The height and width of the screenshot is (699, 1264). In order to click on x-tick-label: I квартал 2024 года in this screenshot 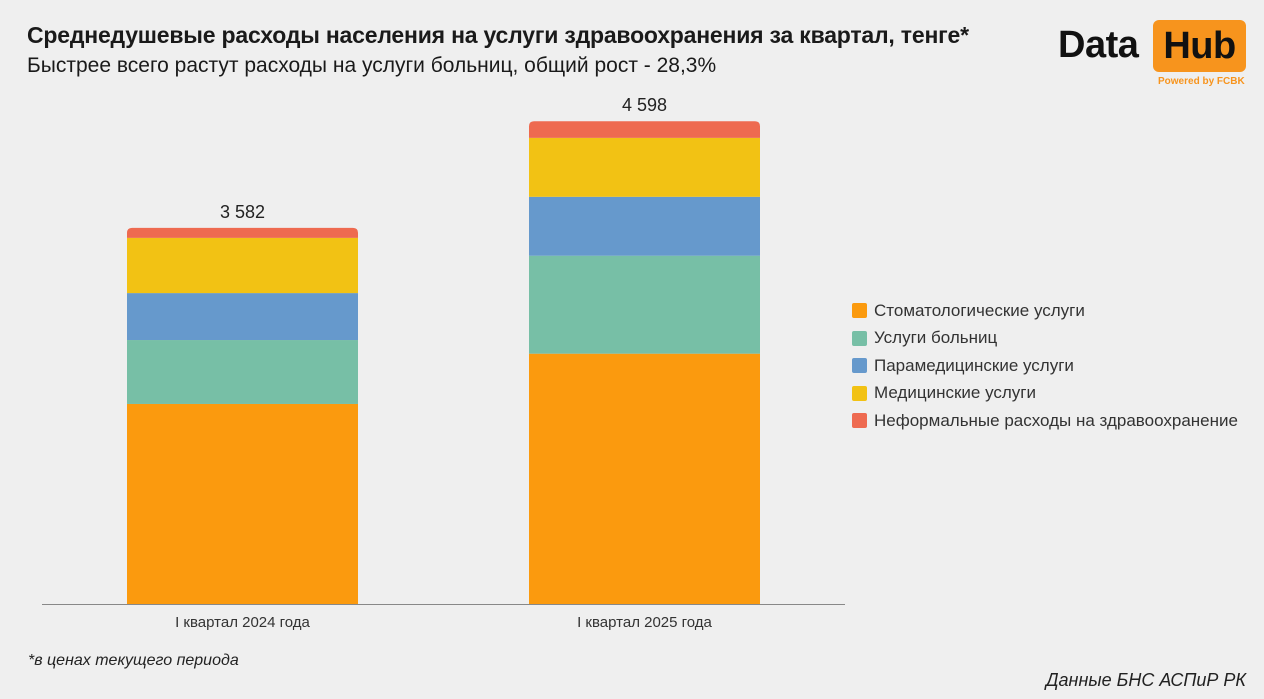, I will do `click(242, 622)`.